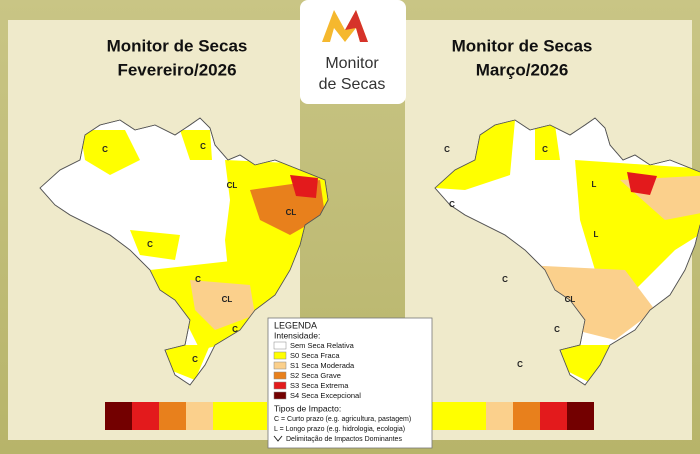  I want to click on legend-label: S4 Seca Excepcional, so click(325, 395).